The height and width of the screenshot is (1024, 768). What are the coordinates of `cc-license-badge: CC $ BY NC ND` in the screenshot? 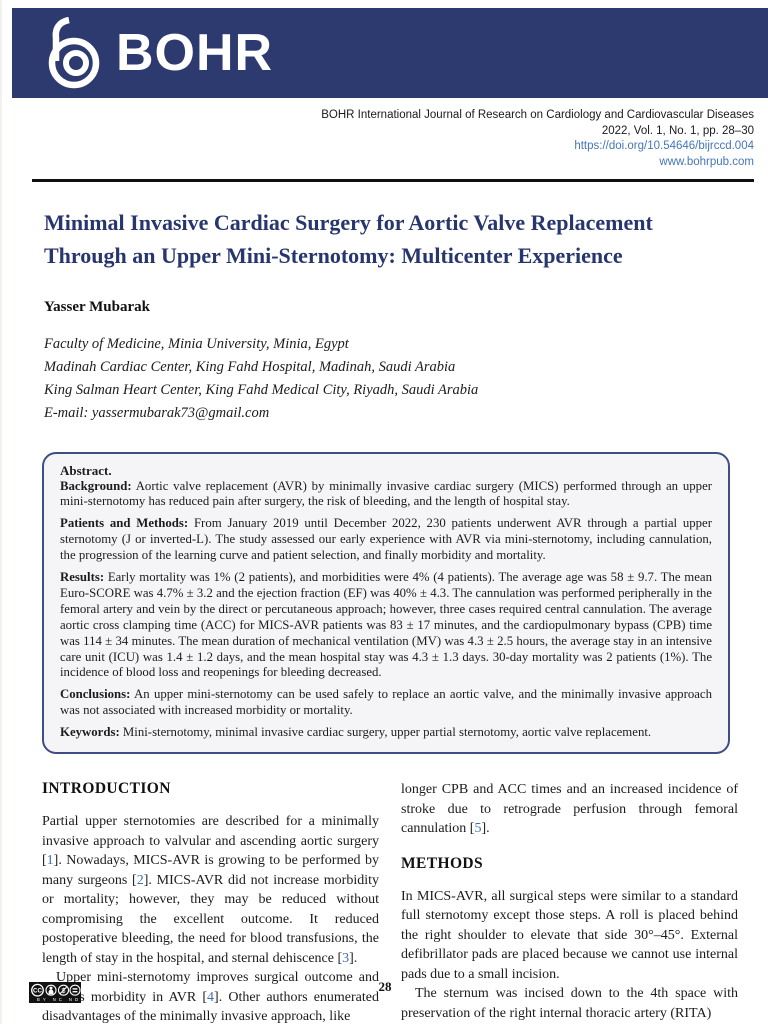 It's located at (55, 995).